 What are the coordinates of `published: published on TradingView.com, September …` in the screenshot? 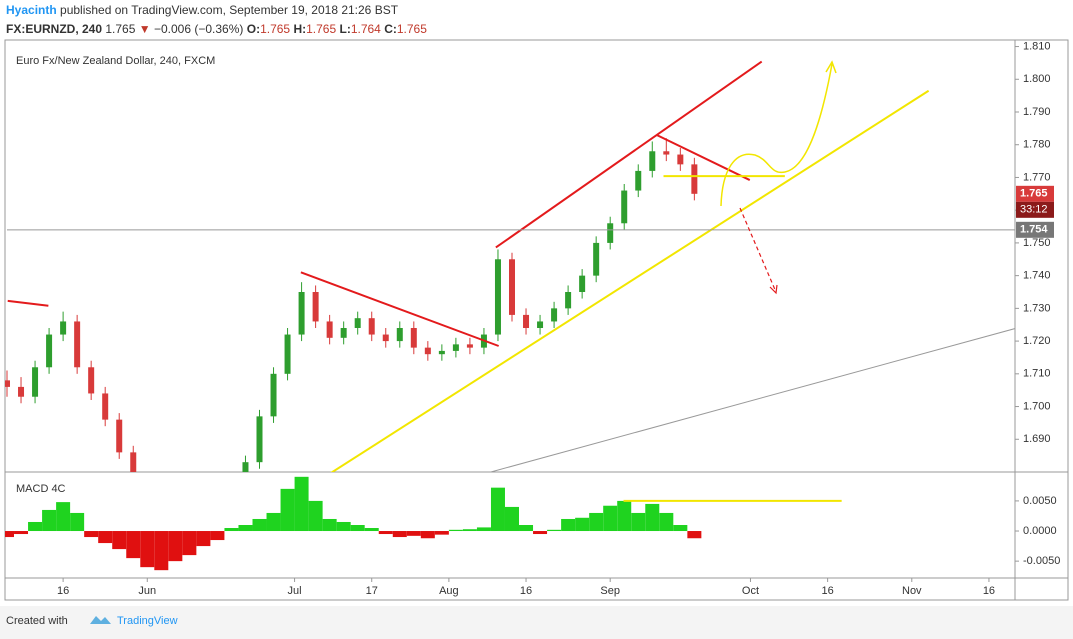 It's located at (229, 10).